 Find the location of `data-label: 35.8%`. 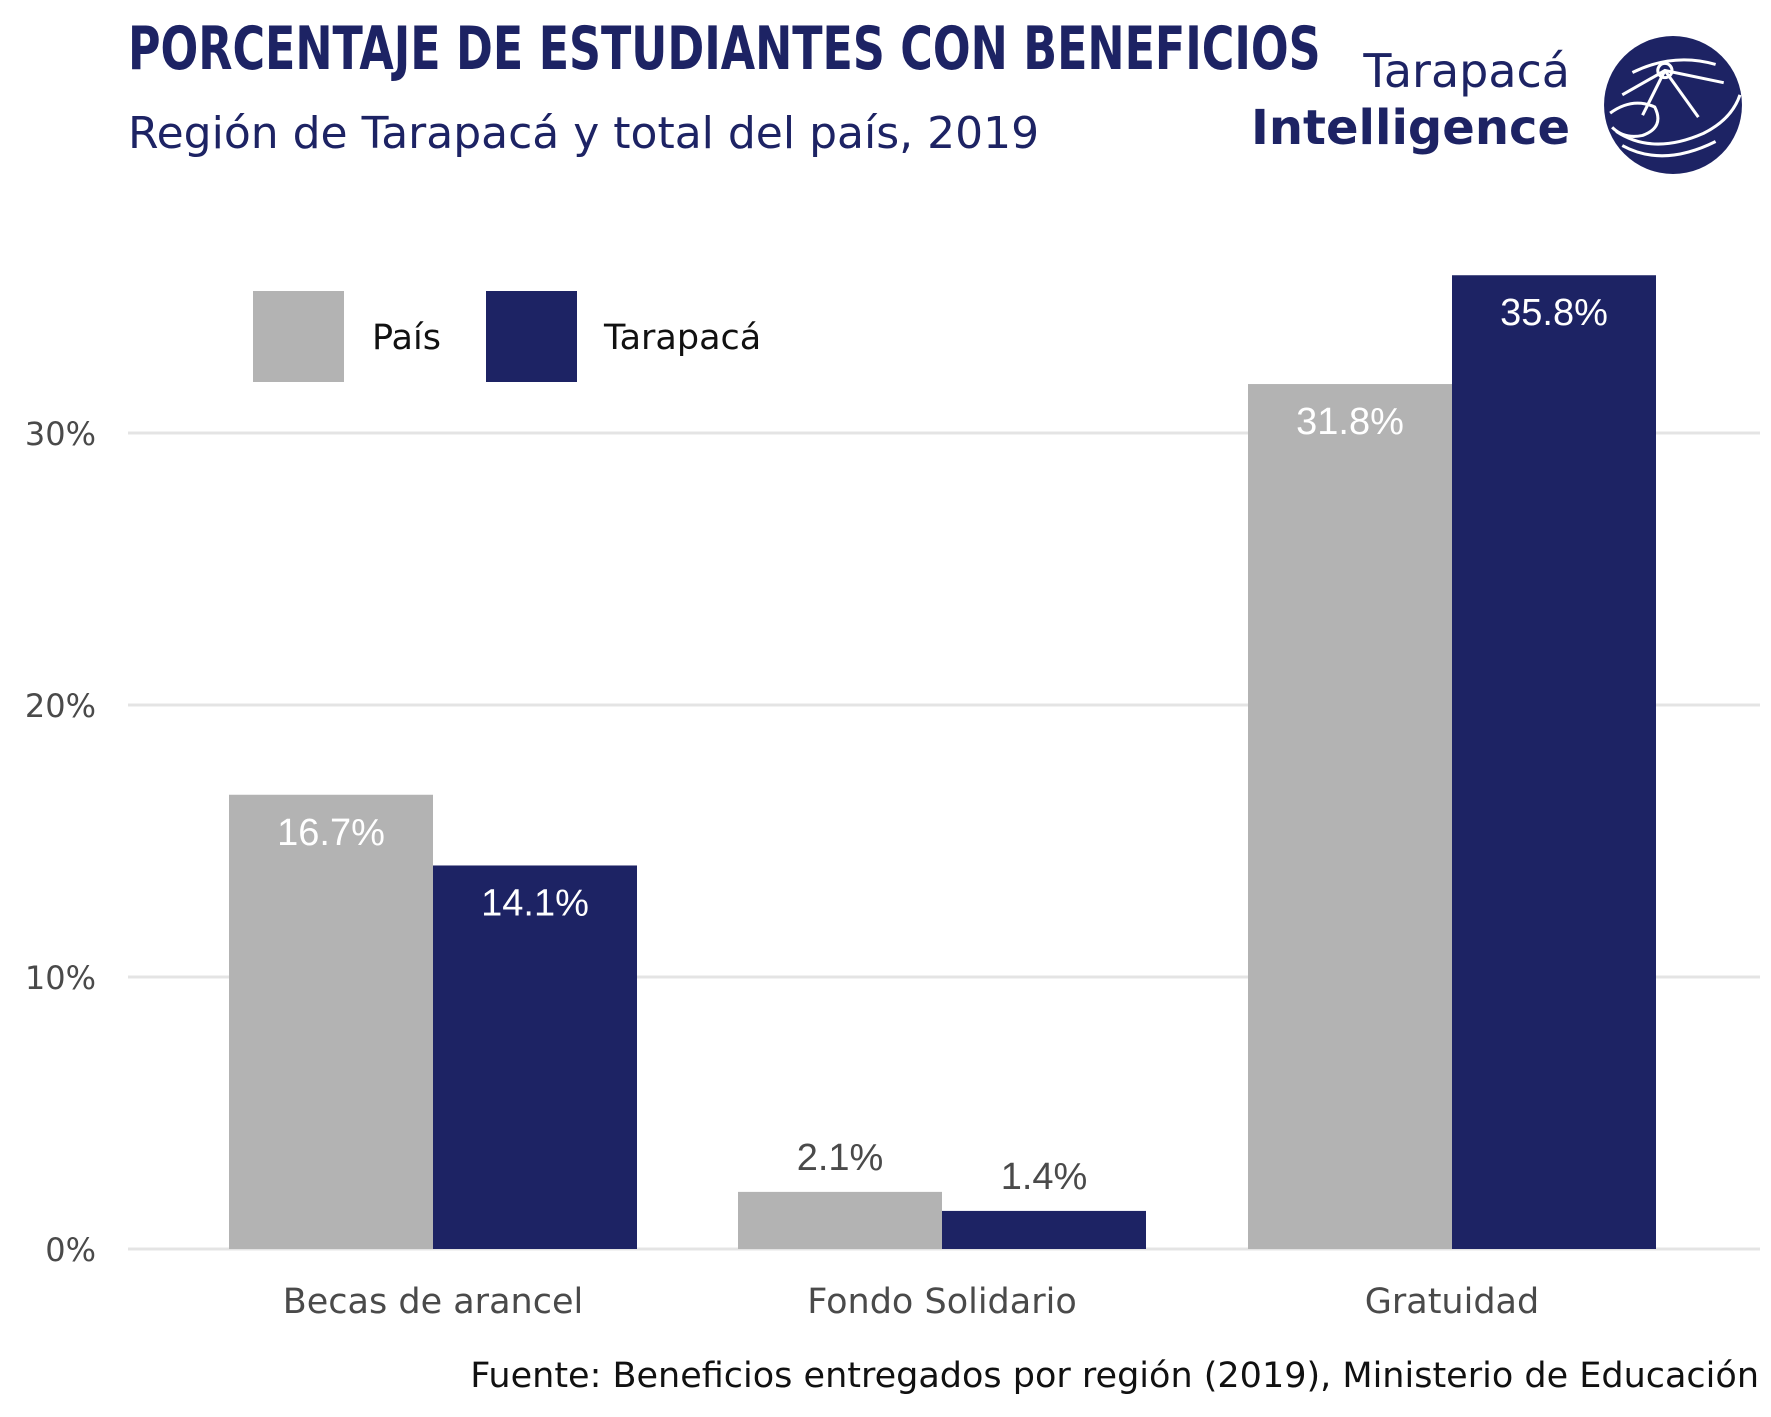

data-label: 35.8% is located at coordinates (1554, 313).